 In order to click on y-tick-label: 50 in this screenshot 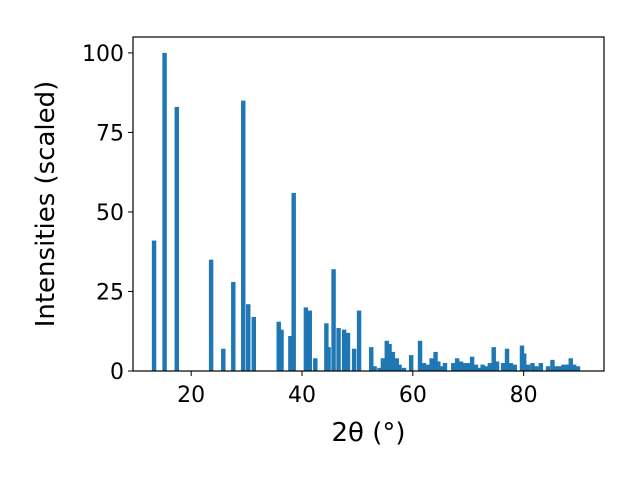, I will do `click(110, 213)`.